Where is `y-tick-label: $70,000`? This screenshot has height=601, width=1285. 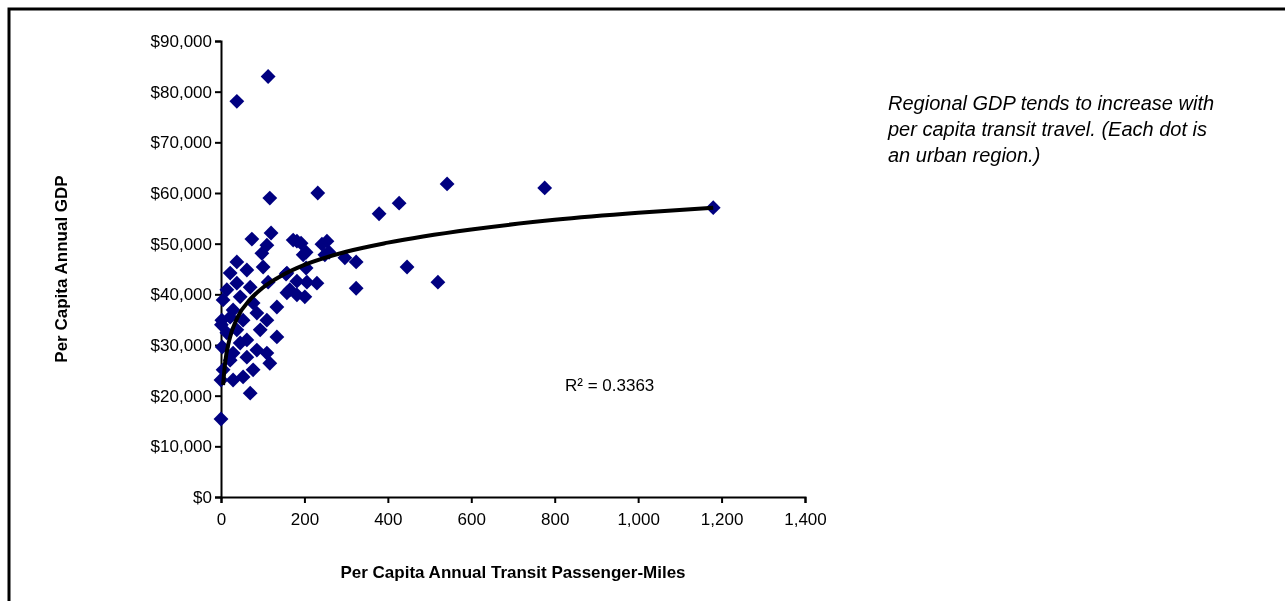
y-tick-label: $70,000 is located at coordinates (181, 143).